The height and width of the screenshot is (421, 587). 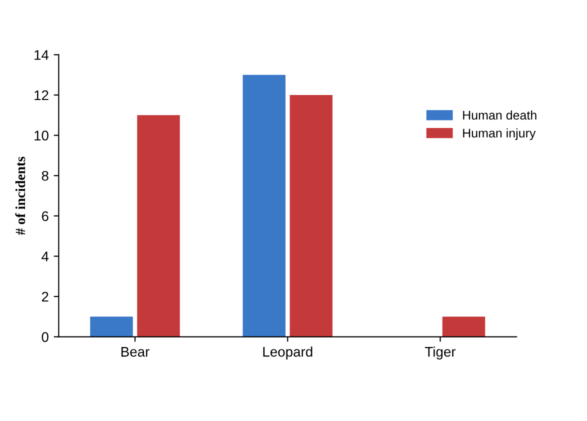 What do you see at coordinates (135, 352) in the screenshot?
I see `x-tick-label: Bear` at bounding box center [135, 352].